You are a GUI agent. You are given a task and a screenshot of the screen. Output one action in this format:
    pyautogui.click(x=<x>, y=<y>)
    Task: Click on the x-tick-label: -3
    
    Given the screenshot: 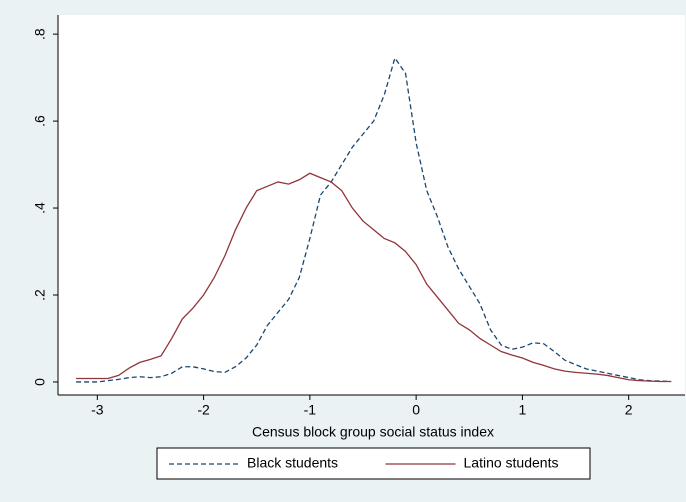 What is the action you would take?
    pyautogui.click(x=97, y=410)
    